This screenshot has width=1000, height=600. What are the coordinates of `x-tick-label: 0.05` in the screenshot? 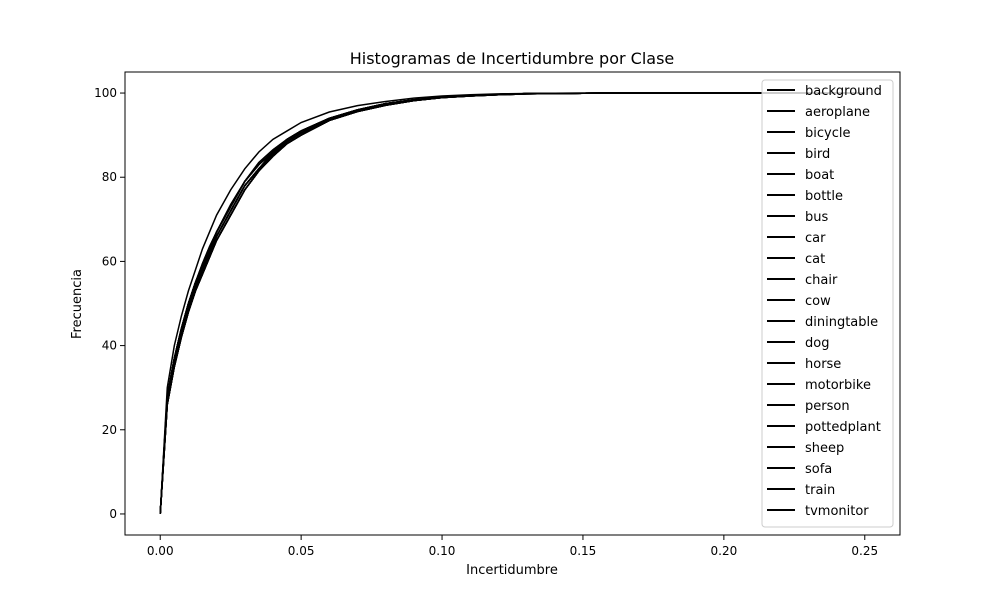 It's located at (301, 551).